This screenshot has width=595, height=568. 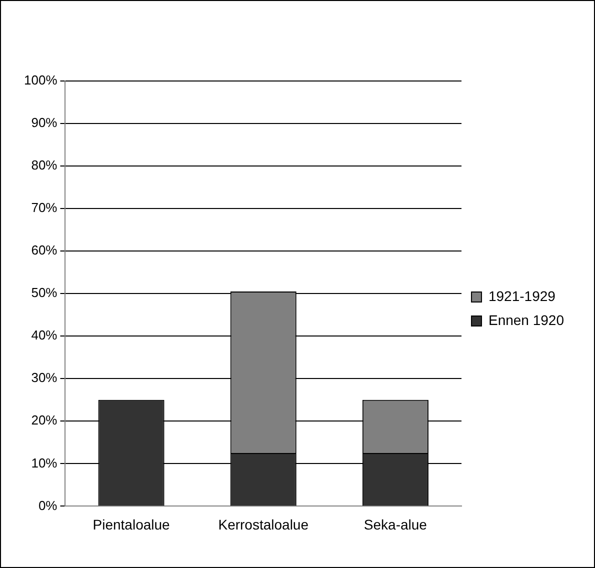 I want to click on x-tick-label: Pientaloalue, so click(x=131, y=524).